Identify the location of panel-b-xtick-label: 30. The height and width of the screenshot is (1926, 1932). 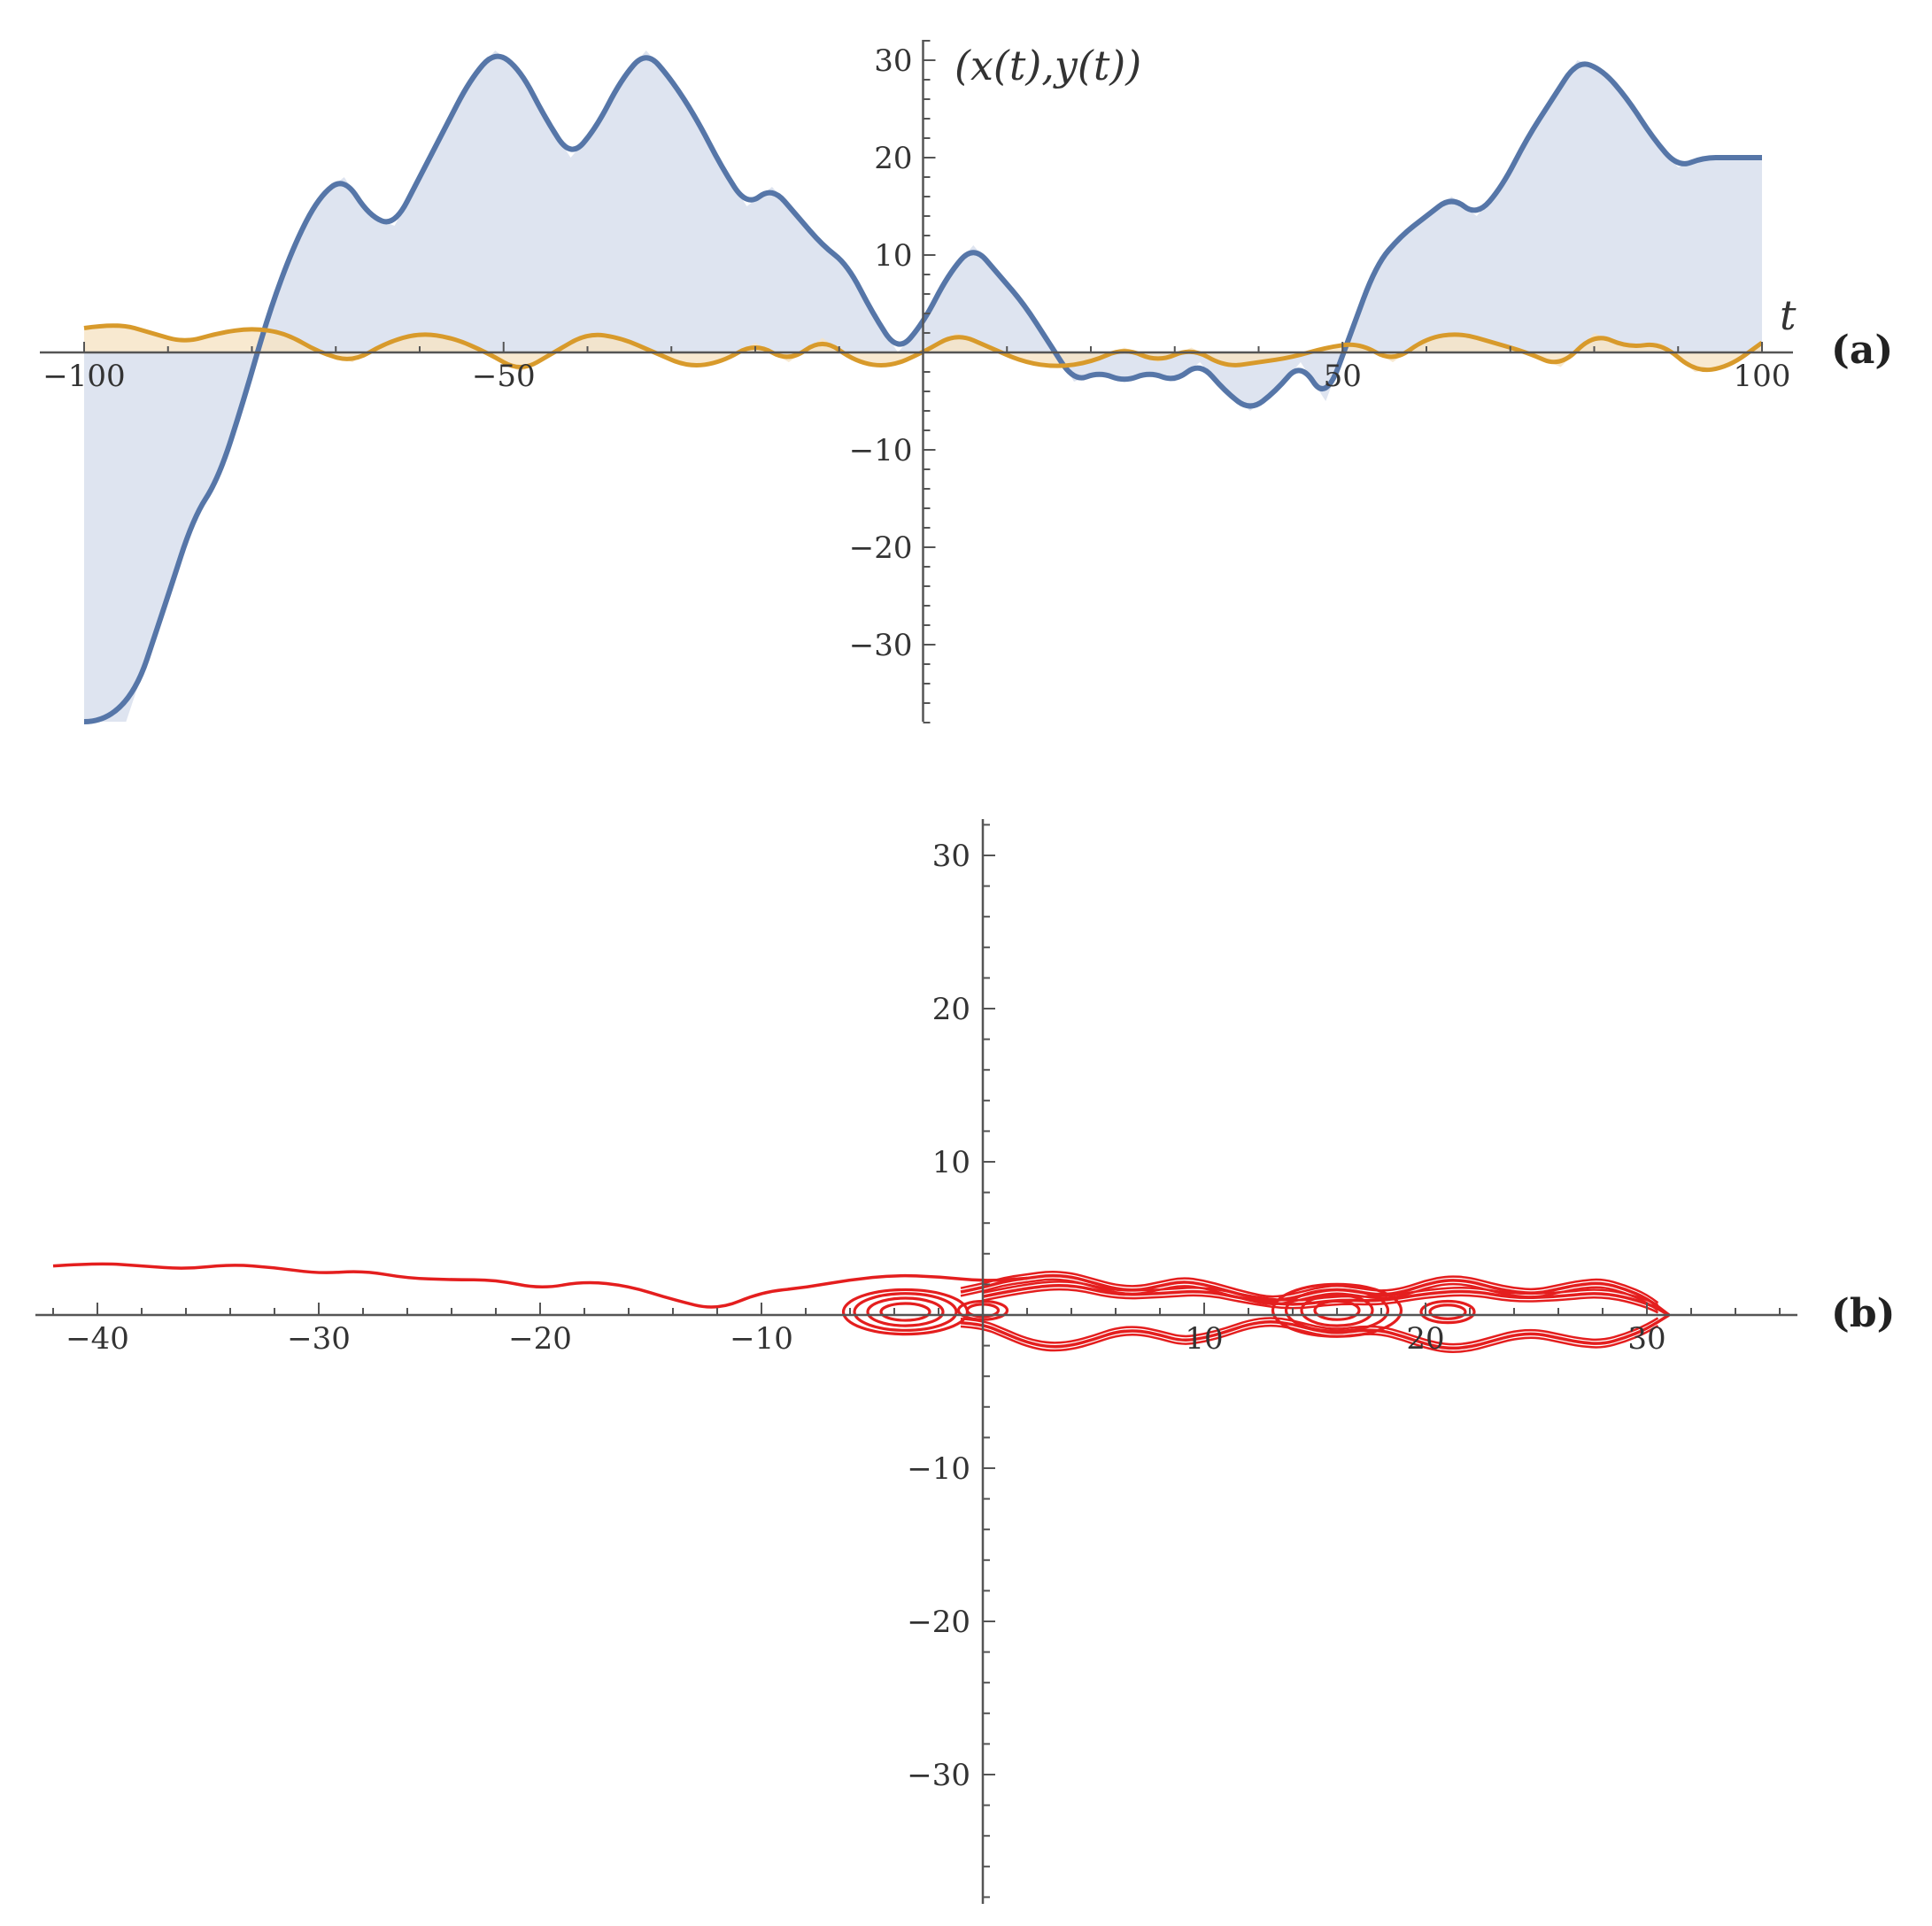
(1646, 1339).